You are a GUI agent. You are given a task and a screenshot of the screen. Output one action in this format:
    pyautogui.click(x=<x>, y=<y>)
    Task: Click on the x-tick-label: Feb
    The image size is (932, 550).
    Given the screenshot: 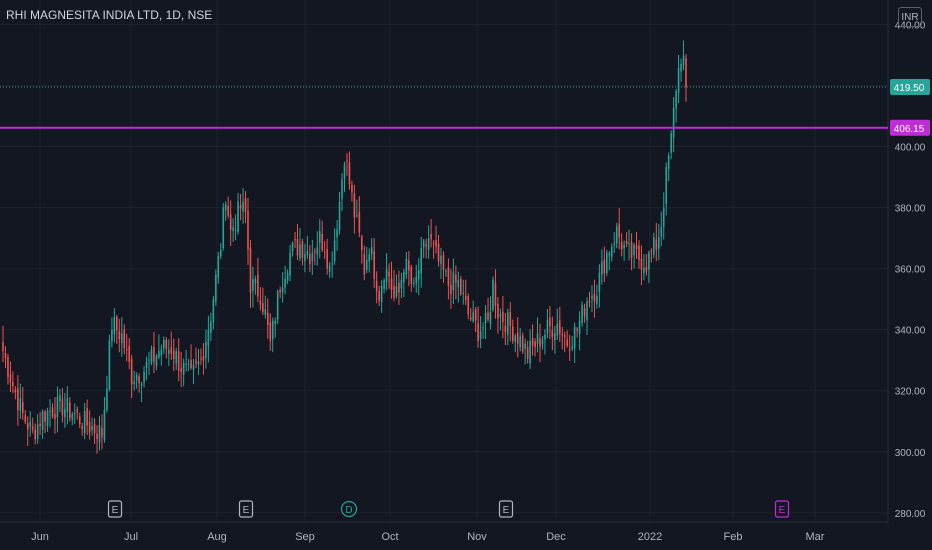 What is the action you would take?
    pyautogui.click(x=733, y=537)
    